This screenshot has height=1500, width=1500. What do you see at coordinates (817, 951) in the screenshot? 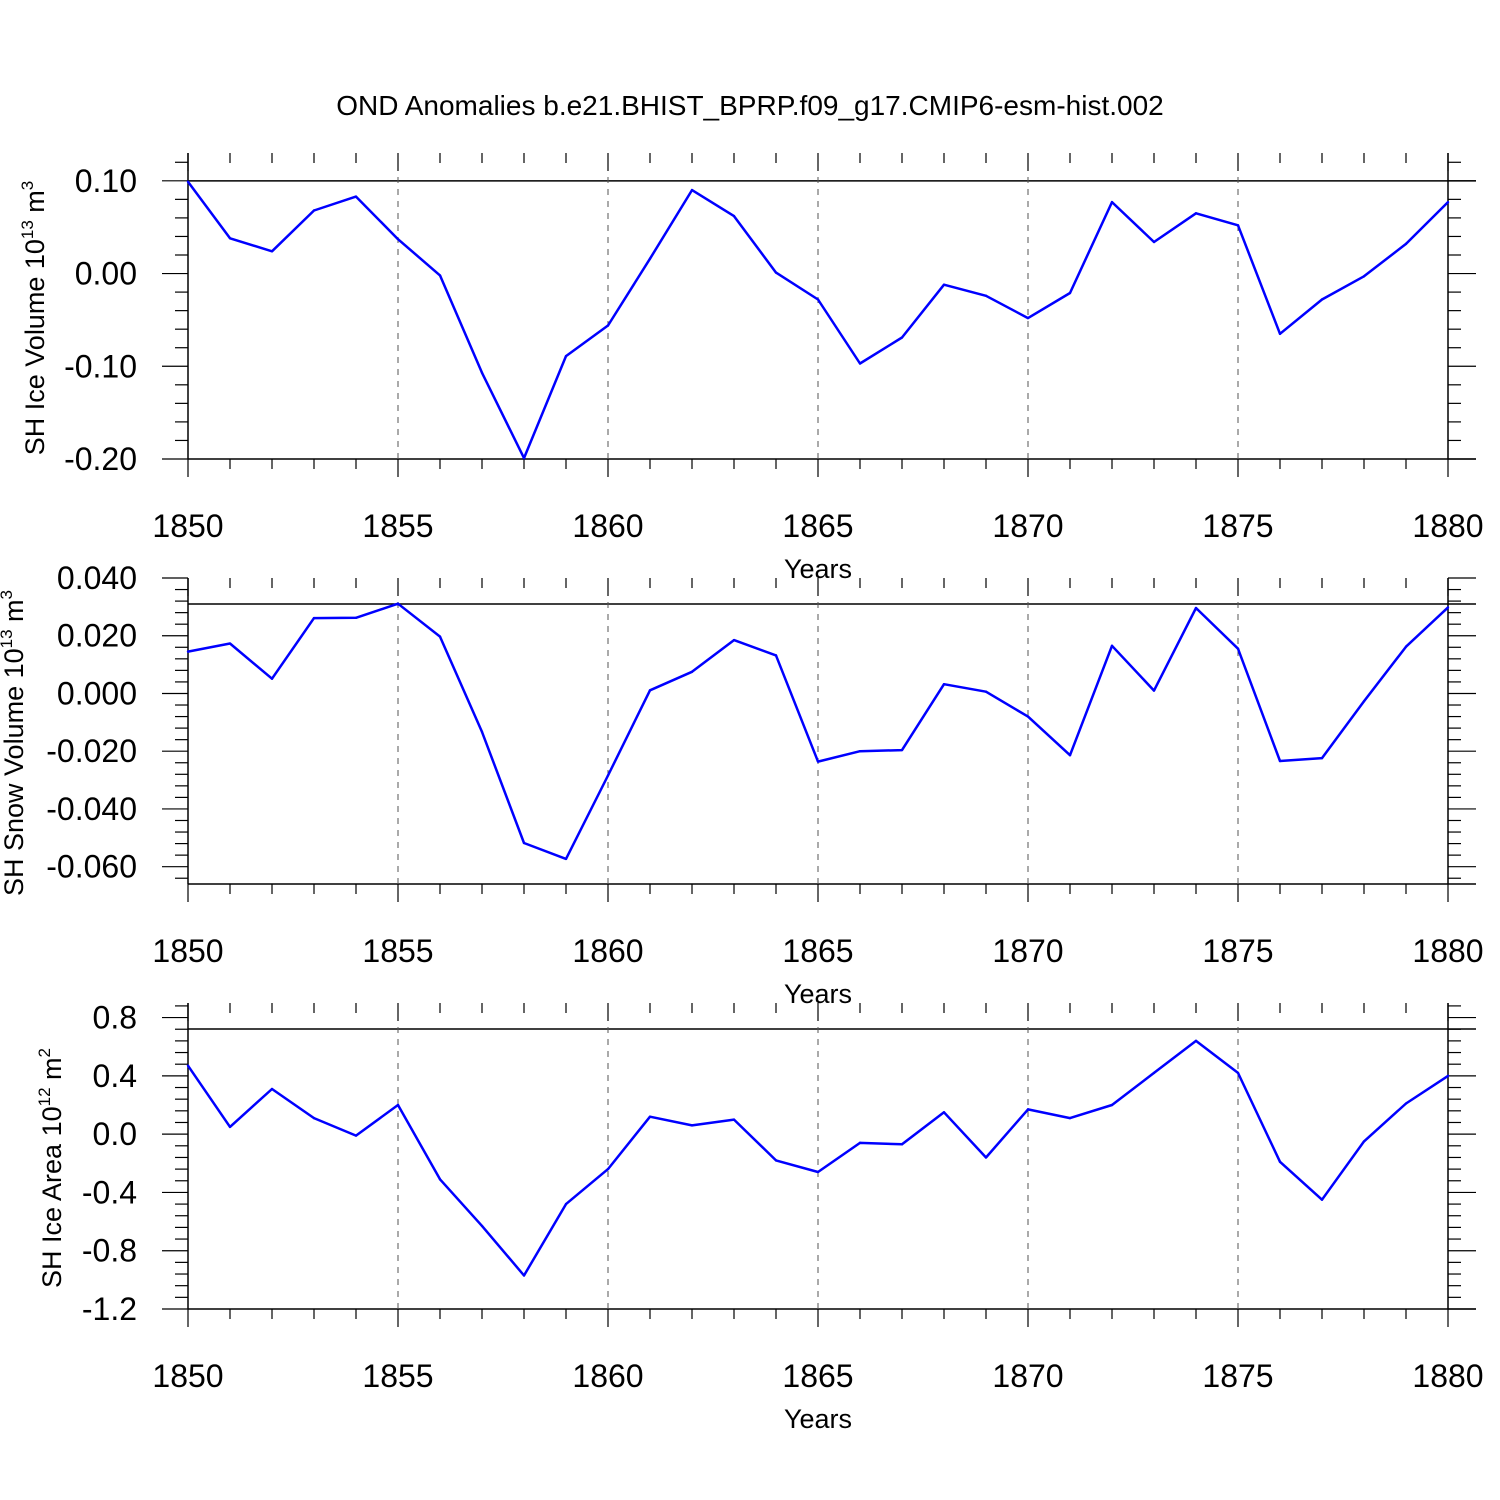
I see `x-tick-label: 1865` at bounding box center [817, 951].